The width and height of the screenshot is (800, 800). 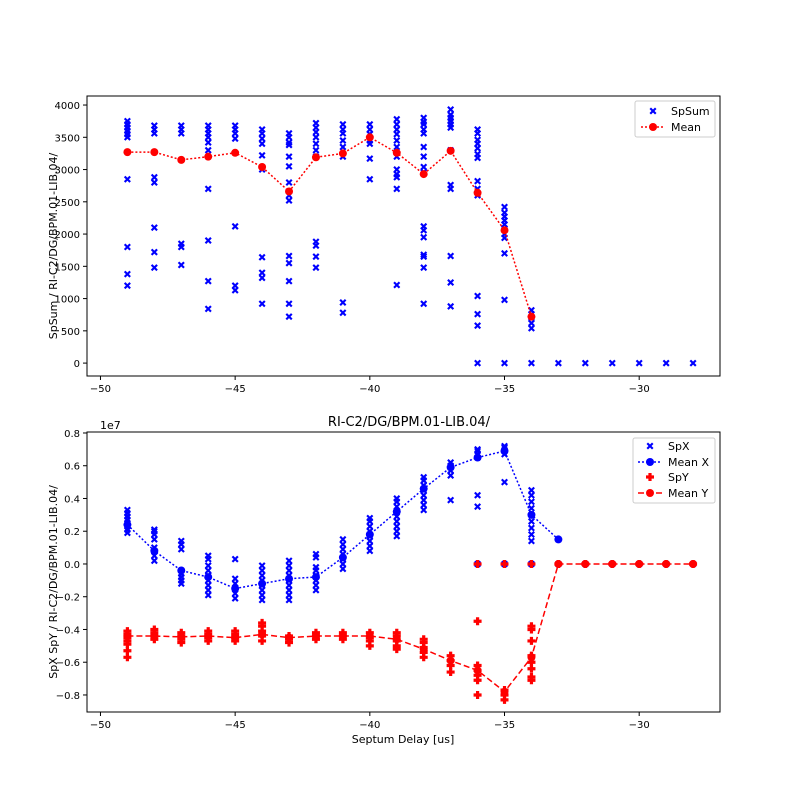 I want to click on top-y-axis-label: SpSum / RI-C2/DG/BPM.01-LIB.04/, so click(x=53, y=245).